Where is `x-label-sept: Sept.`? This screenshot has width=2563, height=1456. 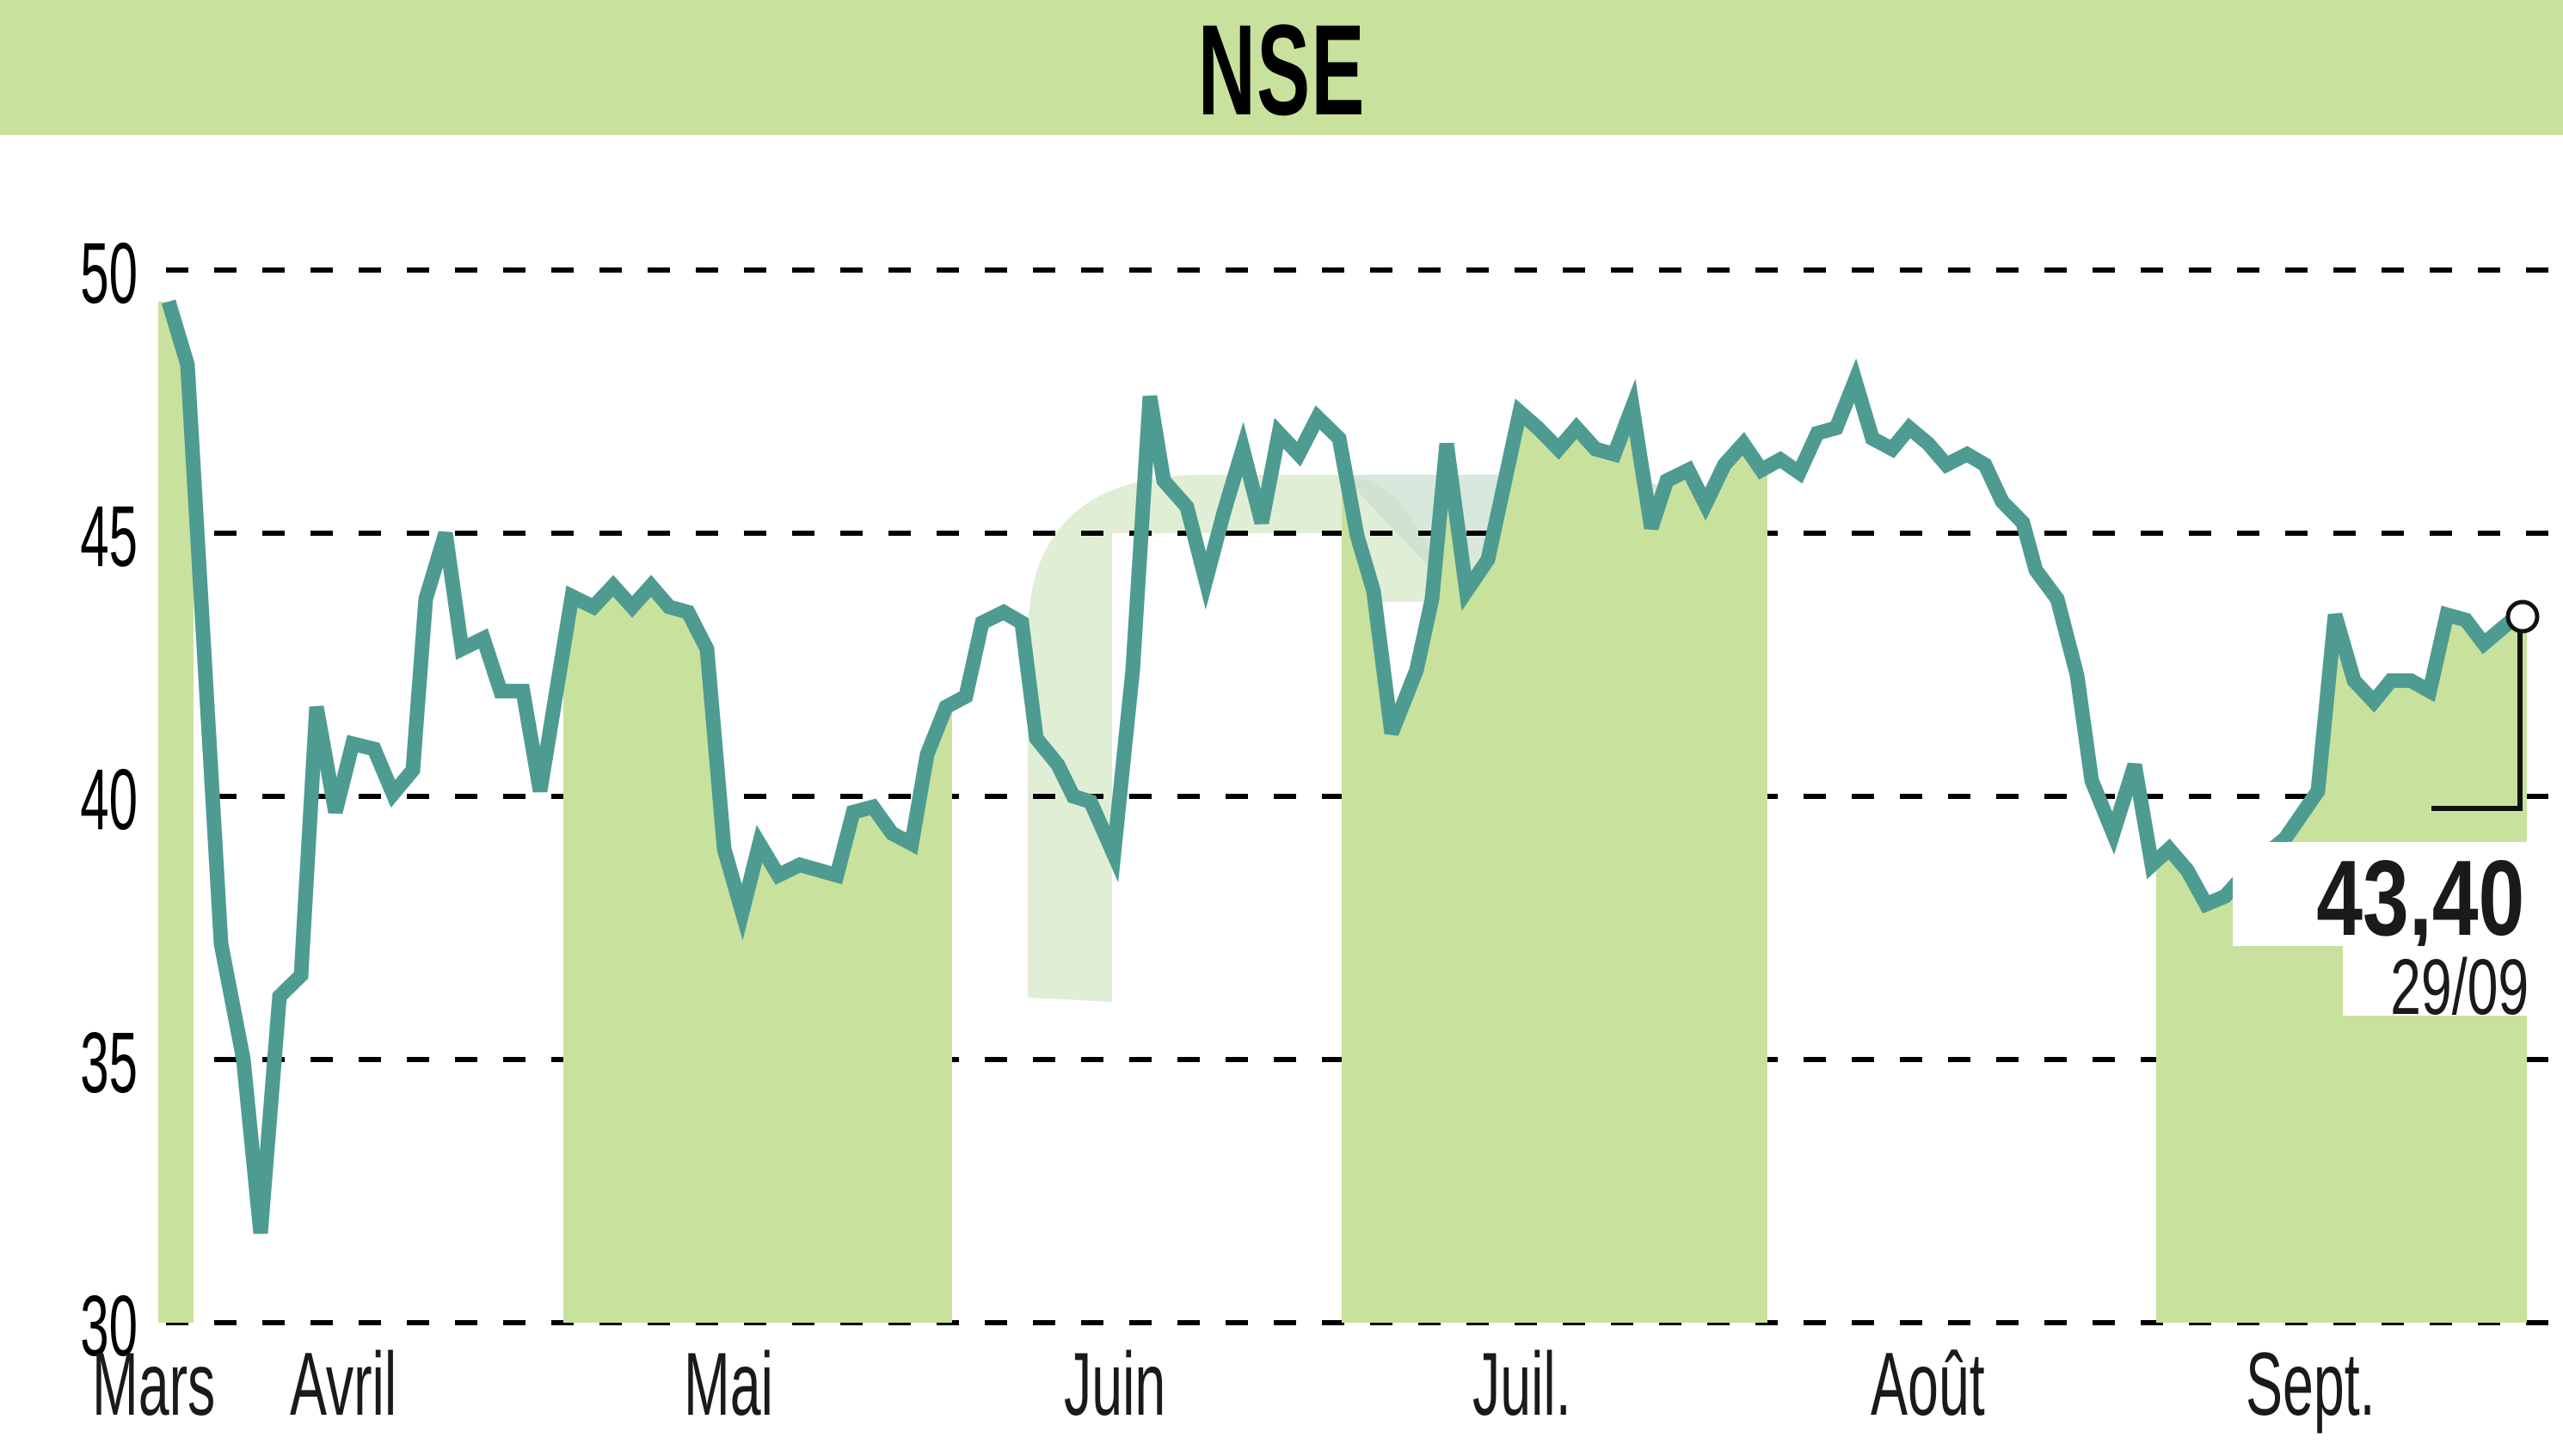 x-label-sept: Sept. is located at coordinates (2311, 1385).